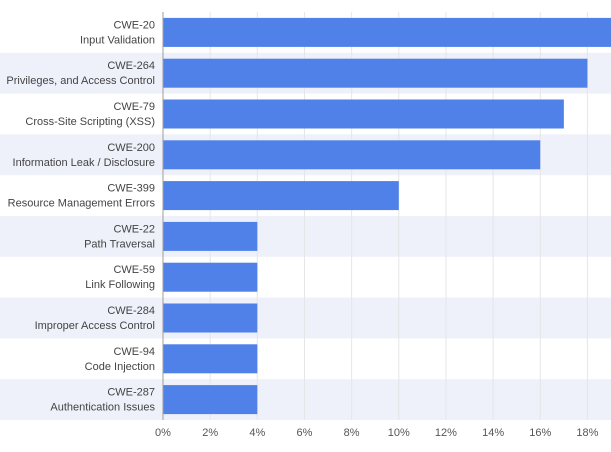 Image resolution: width=611 pixels, height=452 pixels. What do you see at coordinates (131, 189) in the screenshot?
I see `category-id-label: CWE-399` at bounding box center [131, 189].